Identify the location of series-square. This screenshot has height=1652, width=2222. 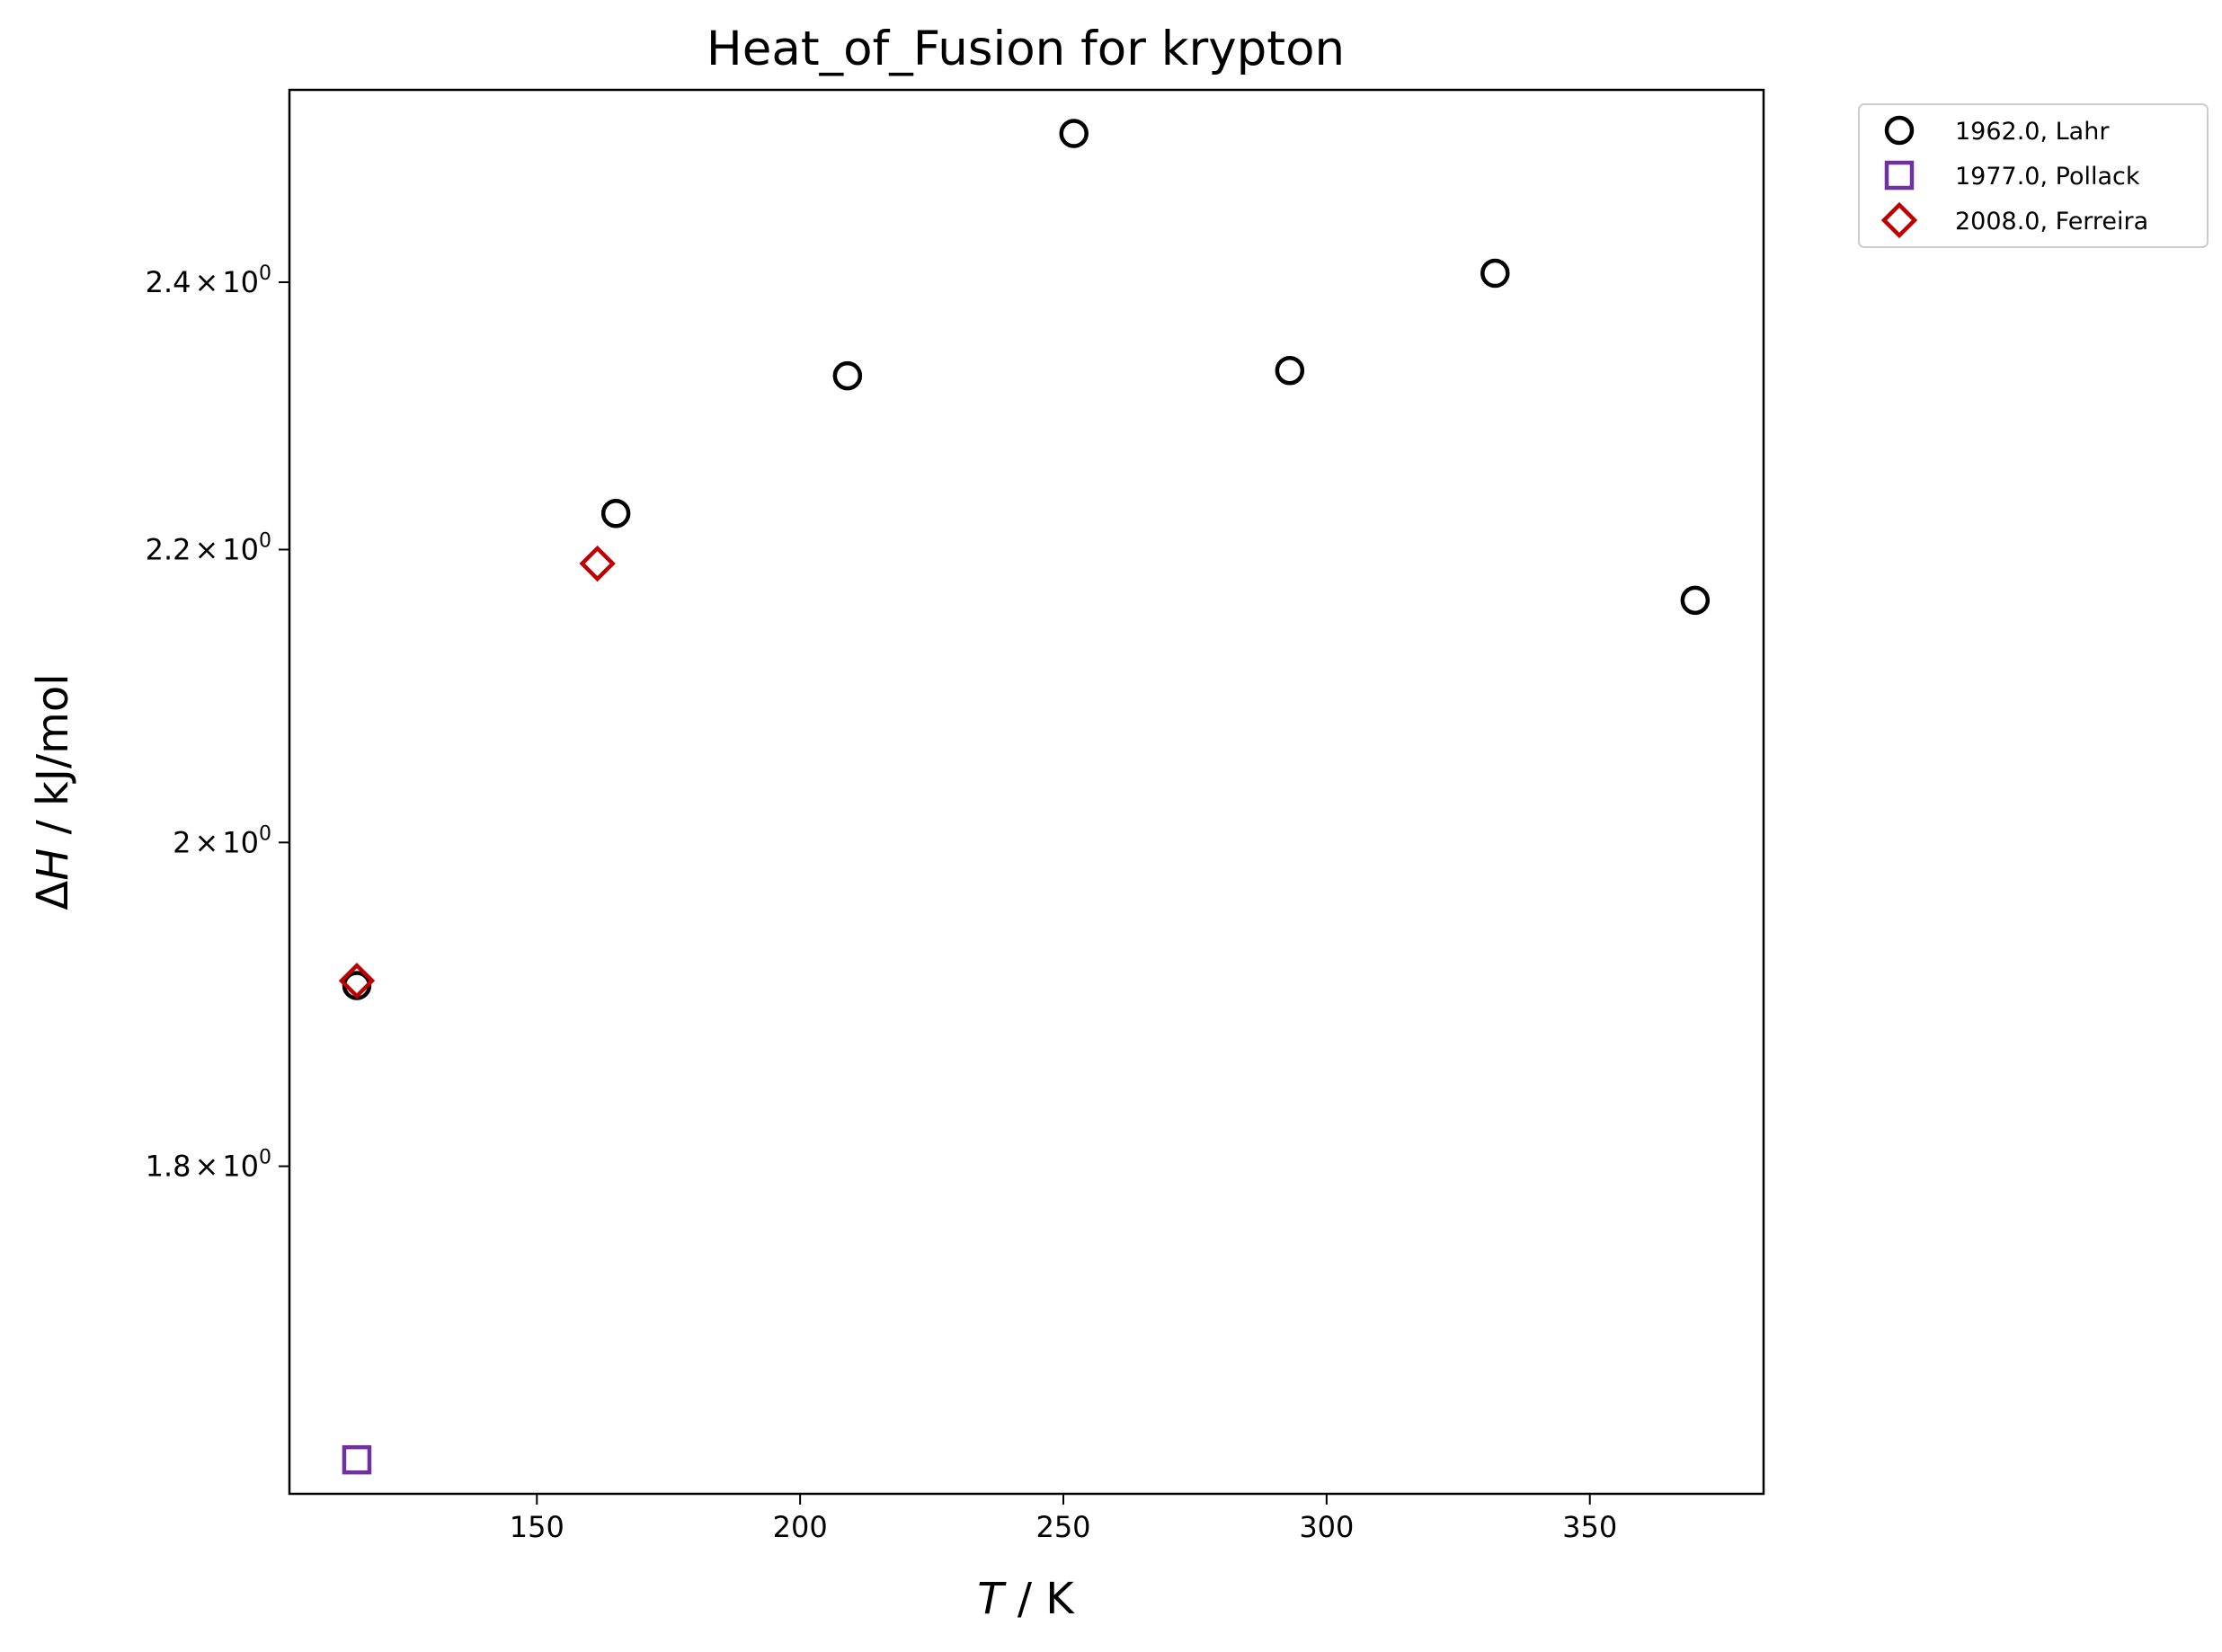
(357, 1459).